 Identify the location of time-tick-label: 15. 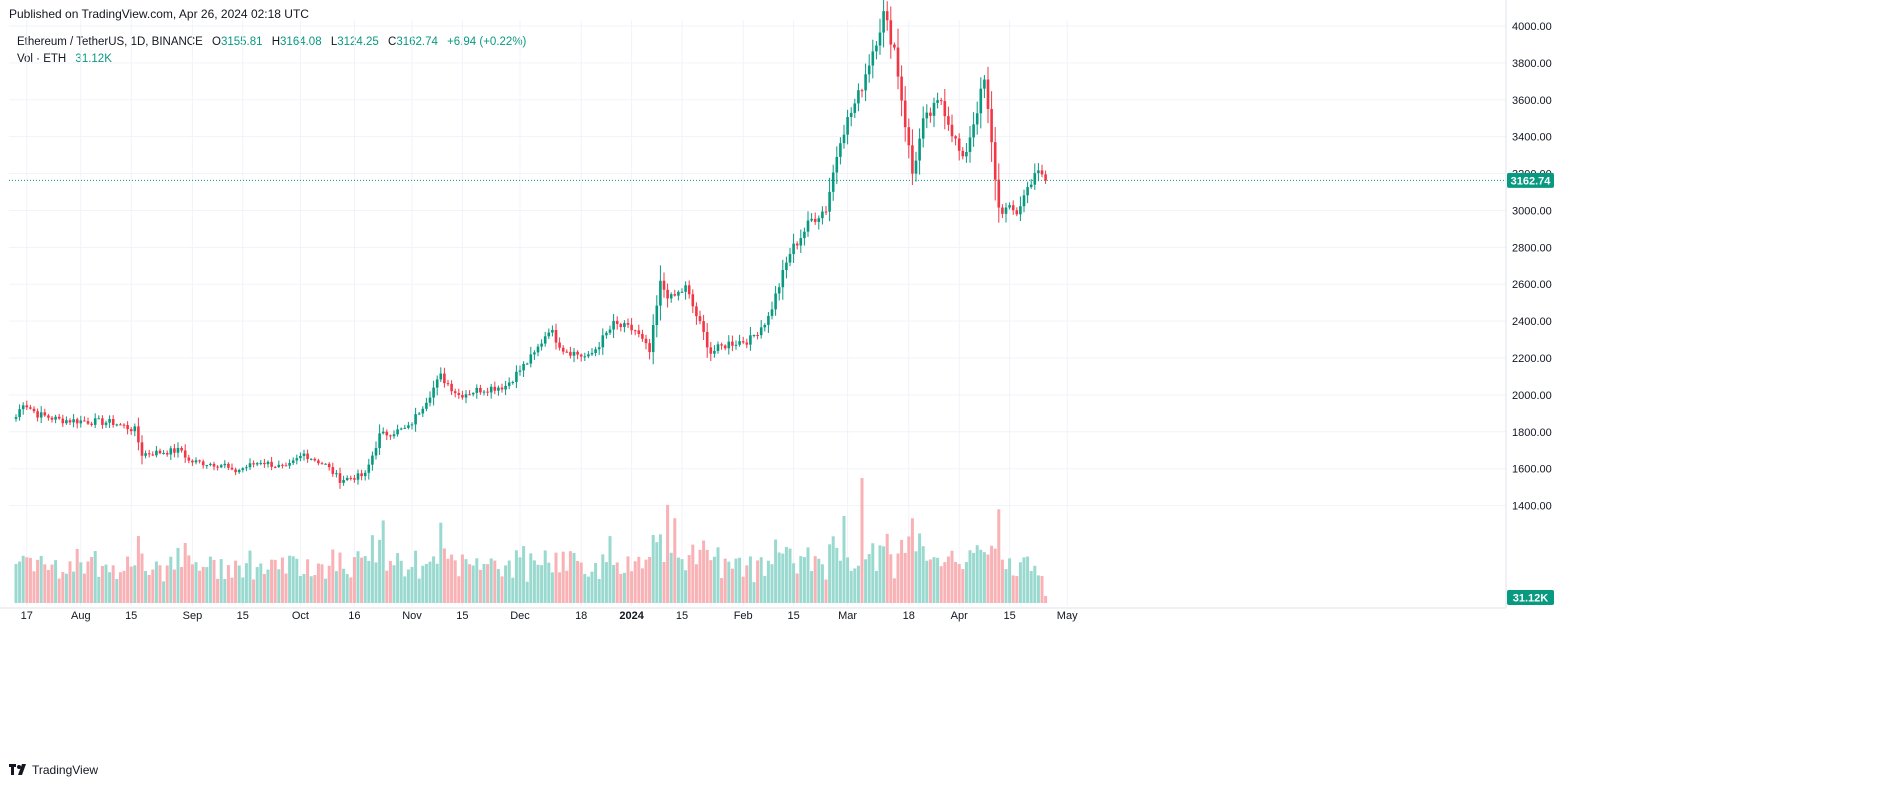
(682, 616).